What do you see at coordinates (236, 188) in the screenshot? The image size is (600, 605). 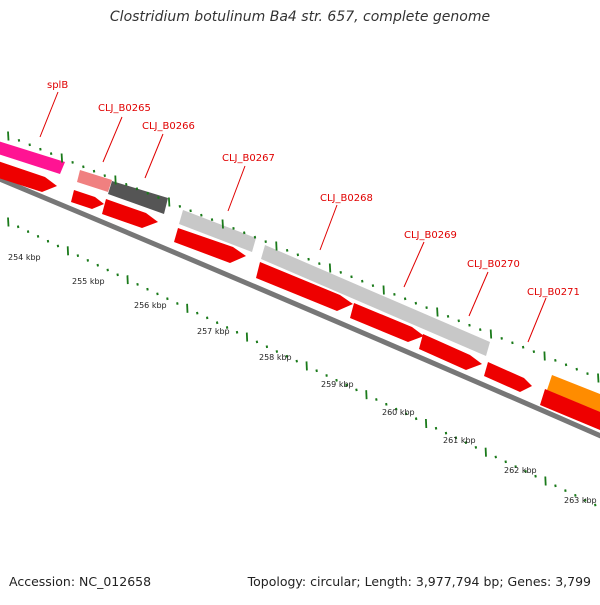 I see `leader-CLJ_B0267` at bounding box center [236, 188].